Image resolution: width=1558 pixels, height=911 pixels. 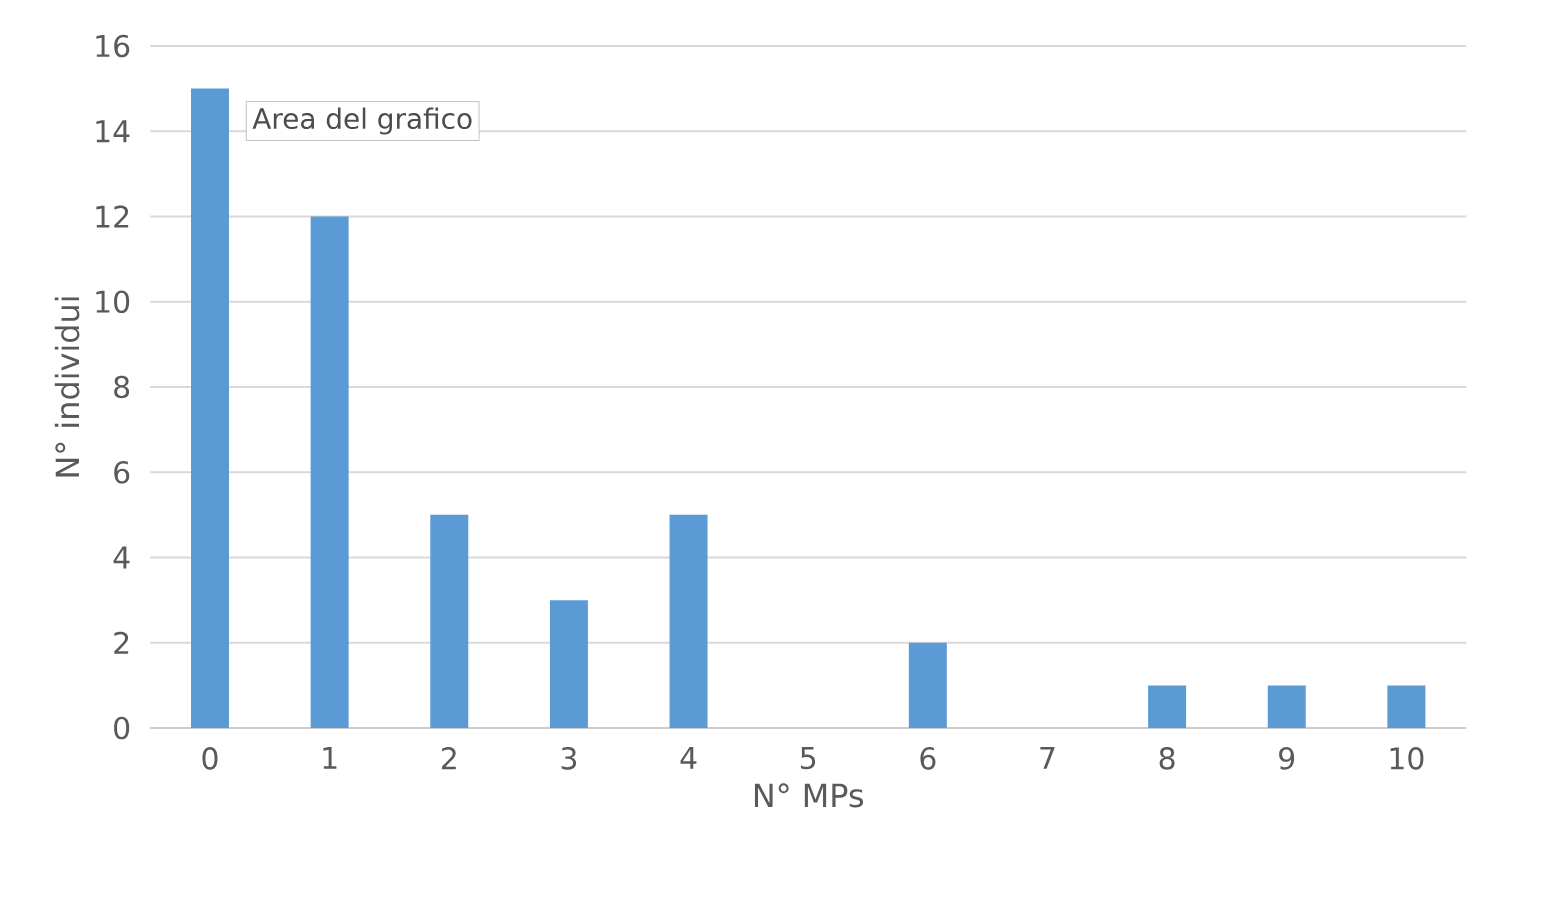 What do you see at coordinates (448, 758) in the screenshot?
I see `x-tick-label: 2` at bounding box center [448, 758].